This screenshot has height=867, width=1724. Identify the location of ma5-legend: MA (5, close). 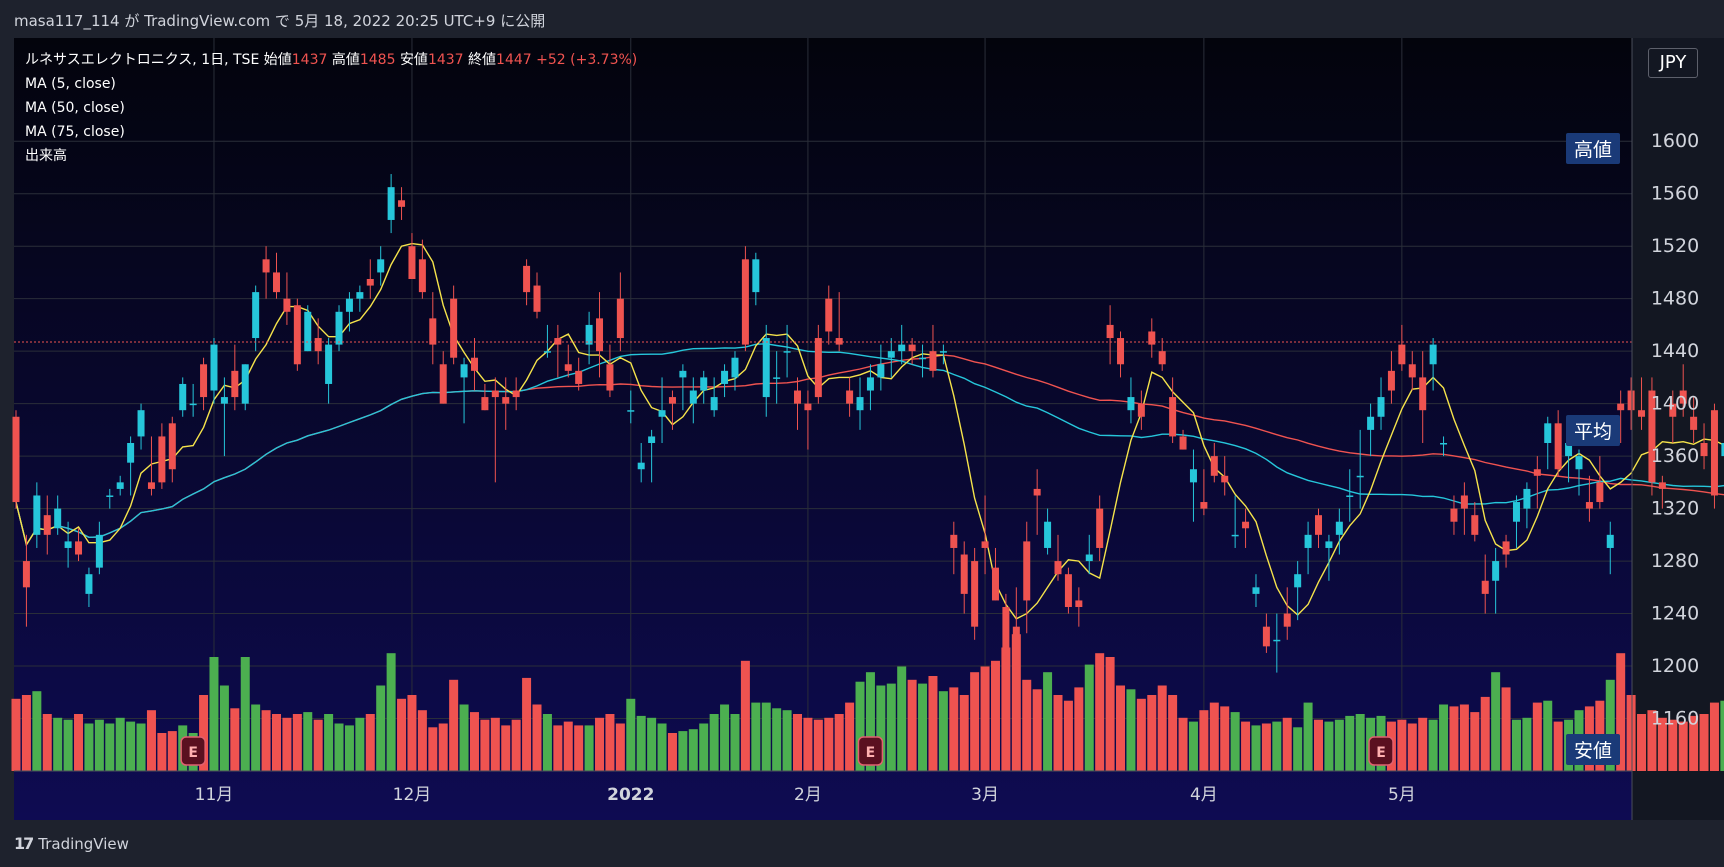
(70, 84).